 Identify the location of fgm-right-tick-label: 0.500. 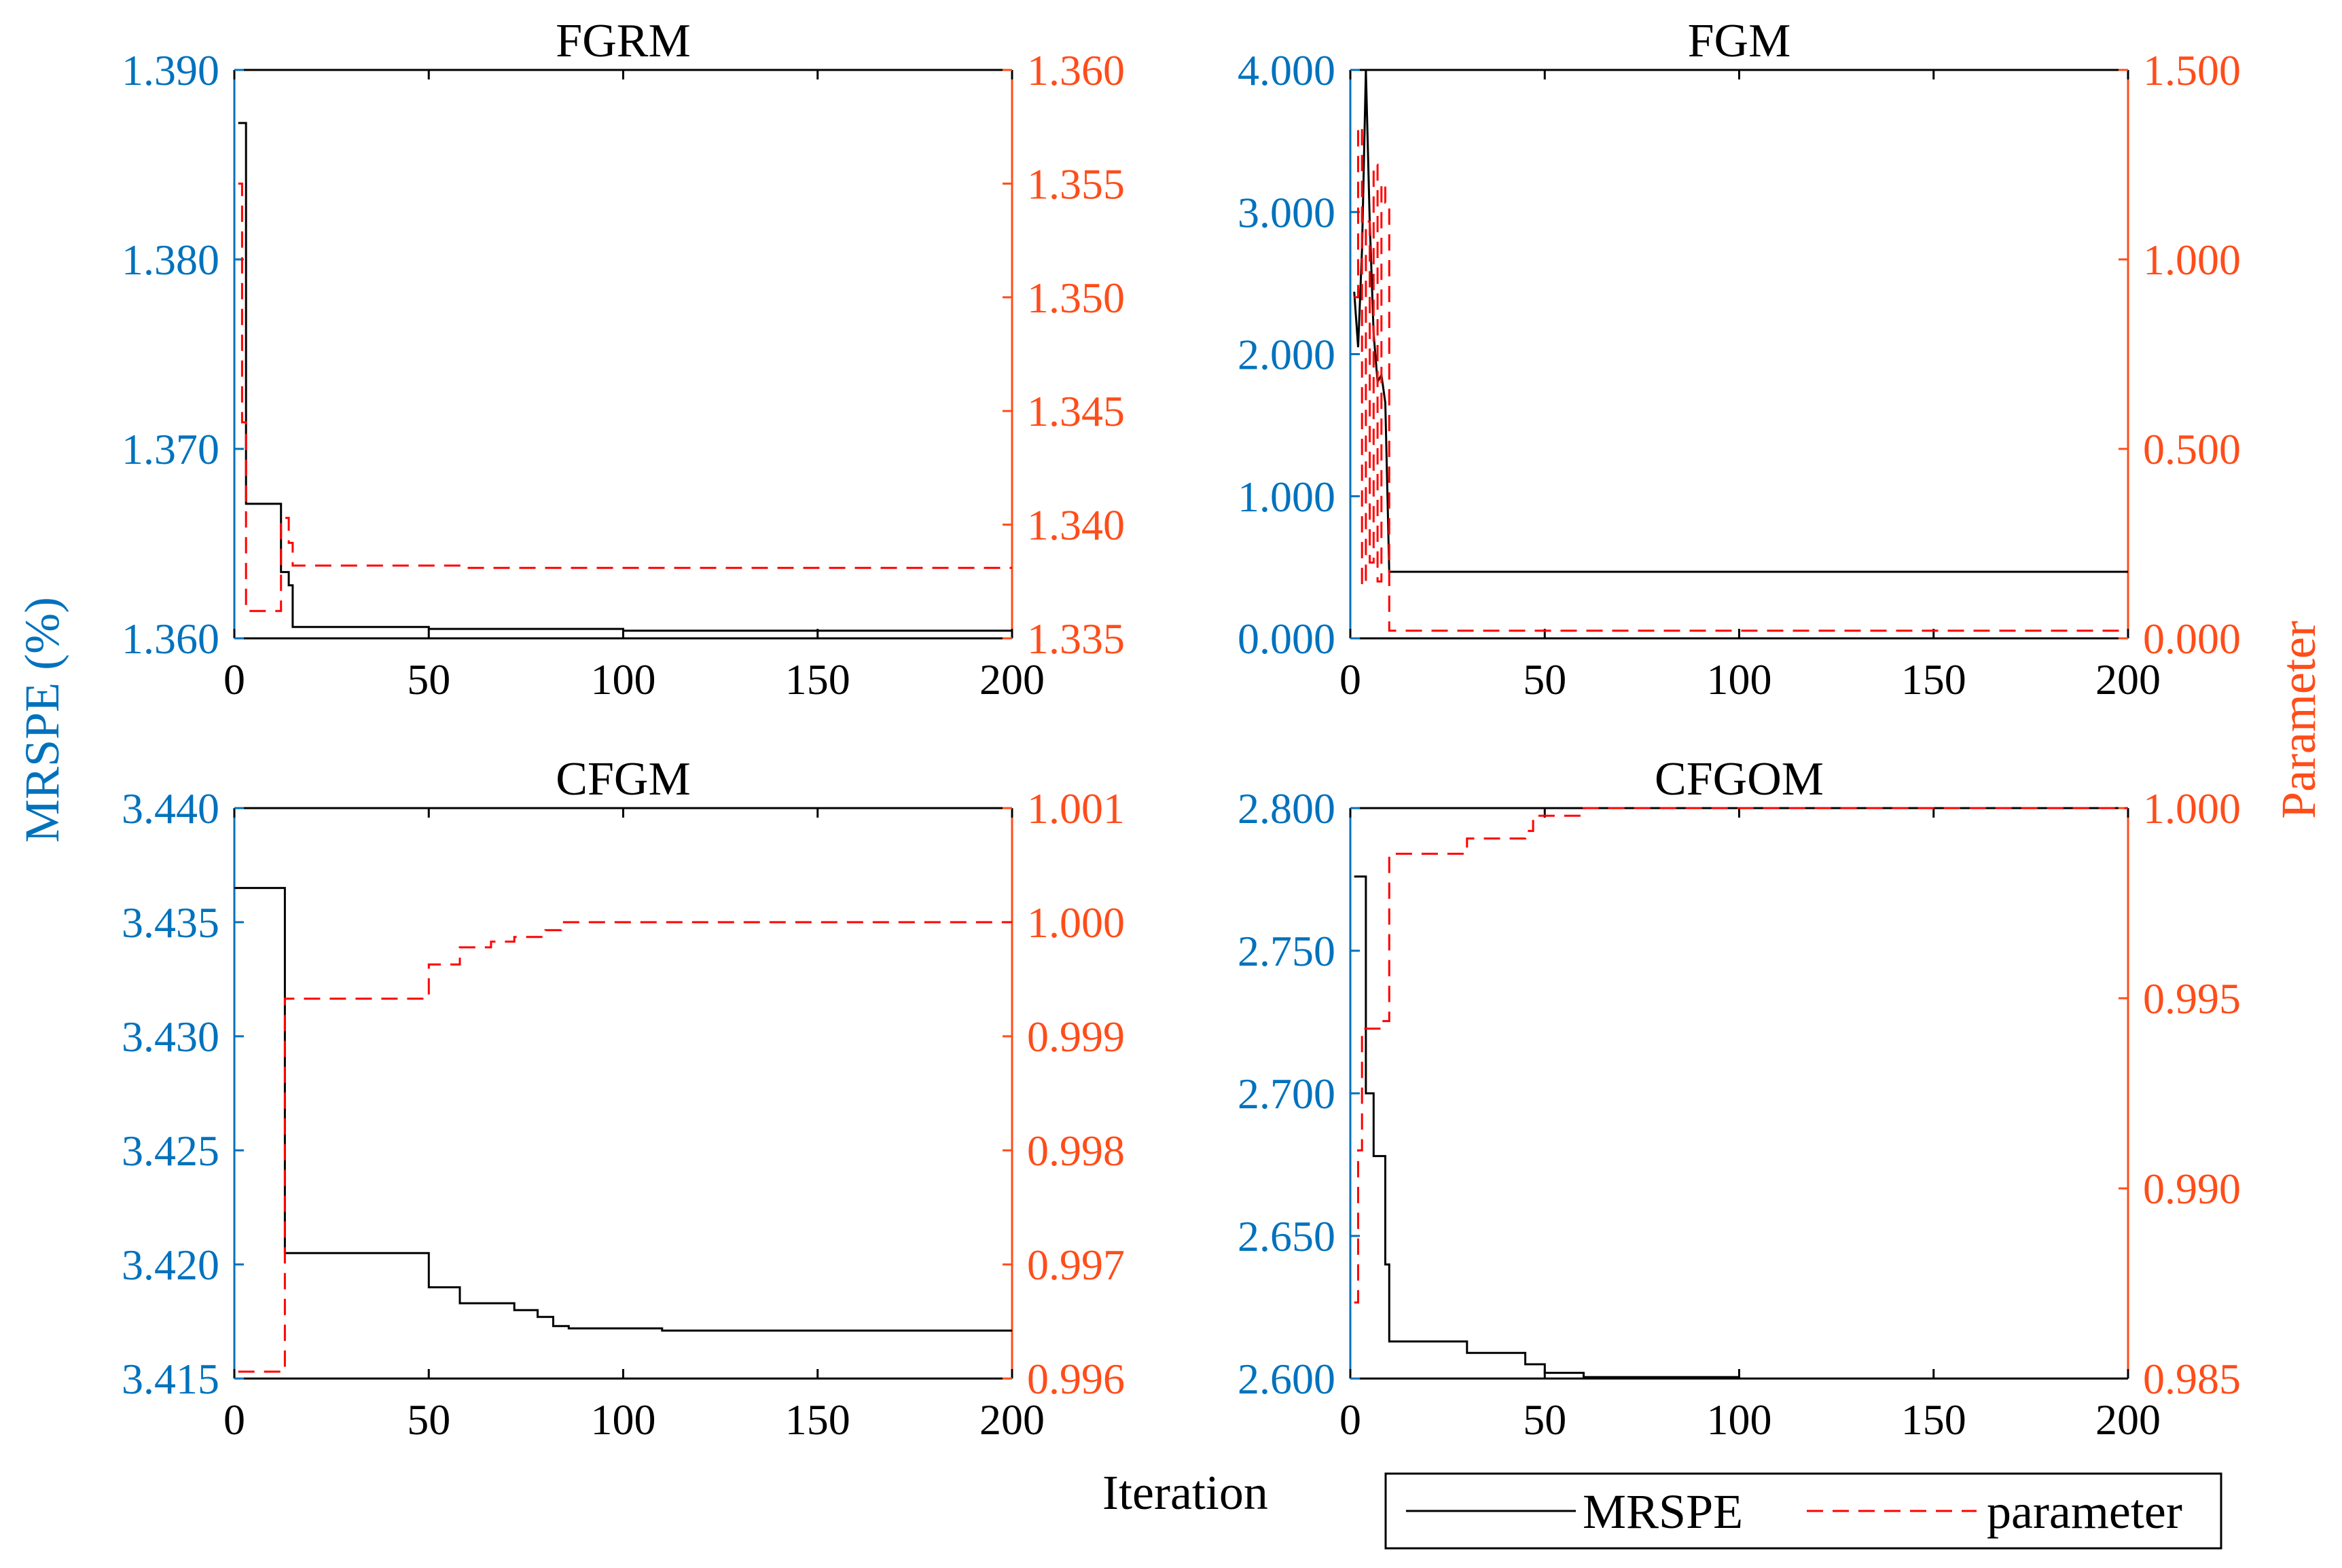
(2192, 449).